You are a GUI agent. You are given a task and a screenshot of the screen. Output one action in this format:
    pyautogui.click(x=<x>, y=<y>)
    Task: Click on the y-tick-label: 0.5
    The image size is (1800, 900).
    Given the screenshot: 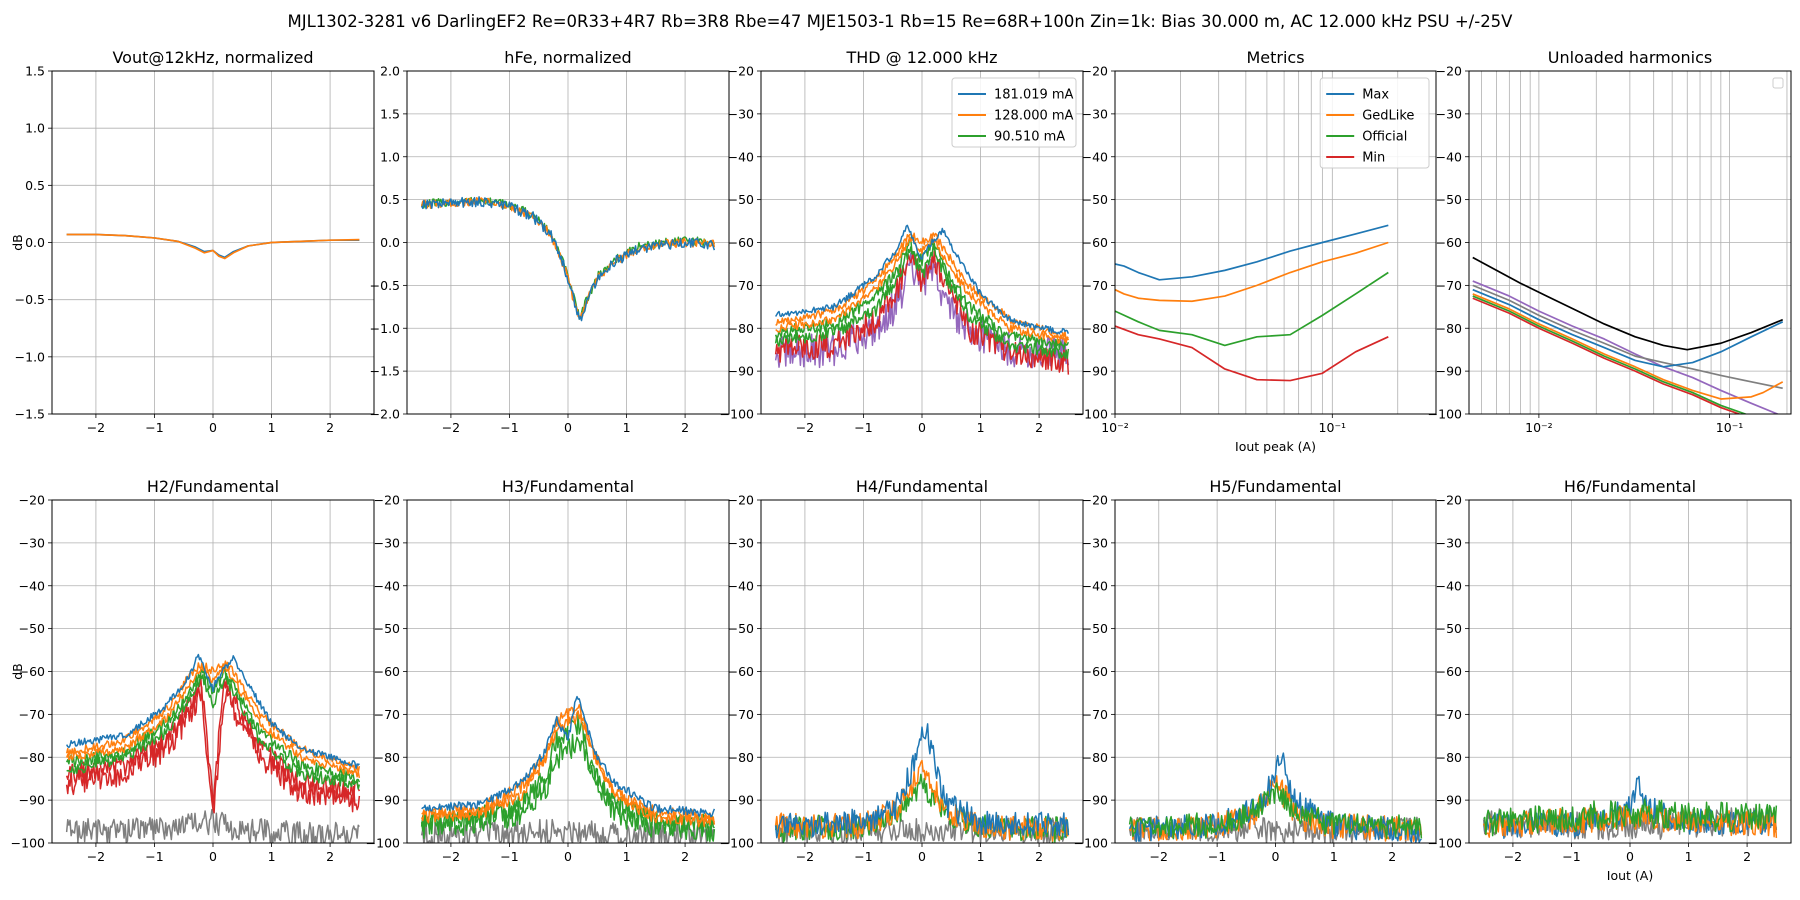 What is the action you would take?
    pyautogui.click(x=390, y=199)
    